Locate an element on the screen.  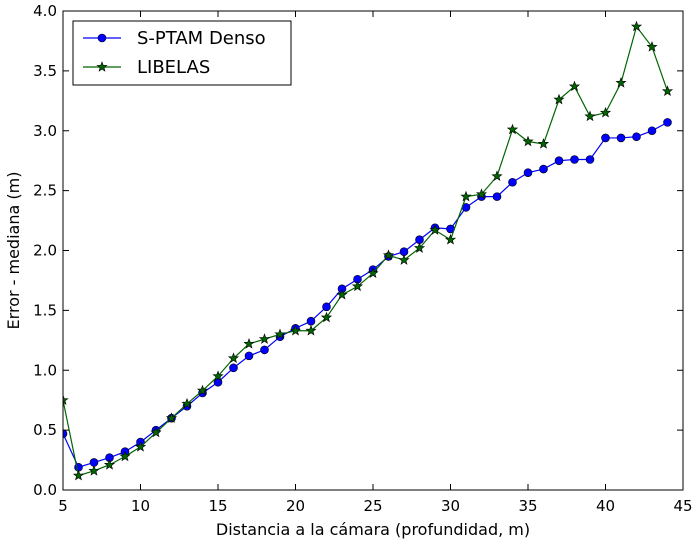
legend-label: S-PTAM Denso is located at coordinates (201, 38).